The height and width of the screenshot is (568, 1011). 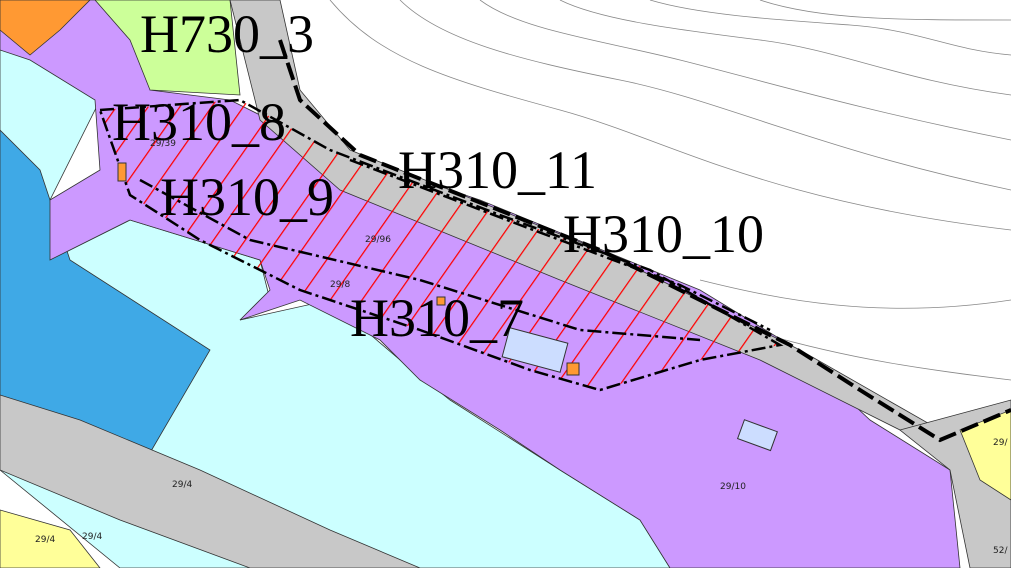 I want to click on zone-label: H310_8, so click(x=199, y=122).